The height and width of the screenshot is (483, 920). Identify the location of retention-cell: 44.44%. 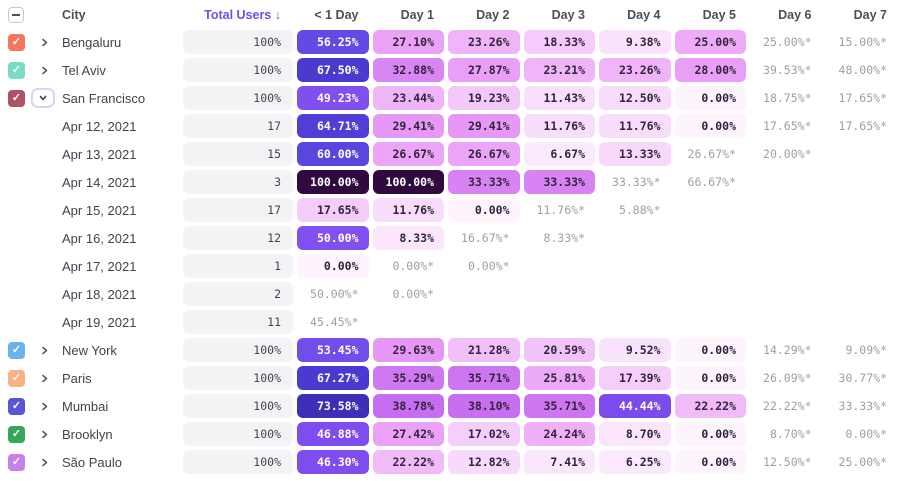
(635, 406).